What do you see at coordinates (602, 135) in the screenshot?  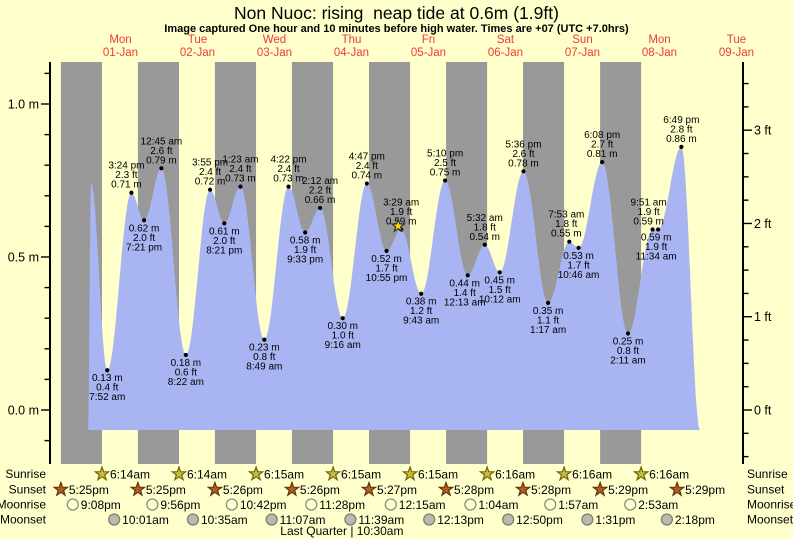 I see `tide-high-label-line: 6:08 pm` at bounding box center [602, 135].